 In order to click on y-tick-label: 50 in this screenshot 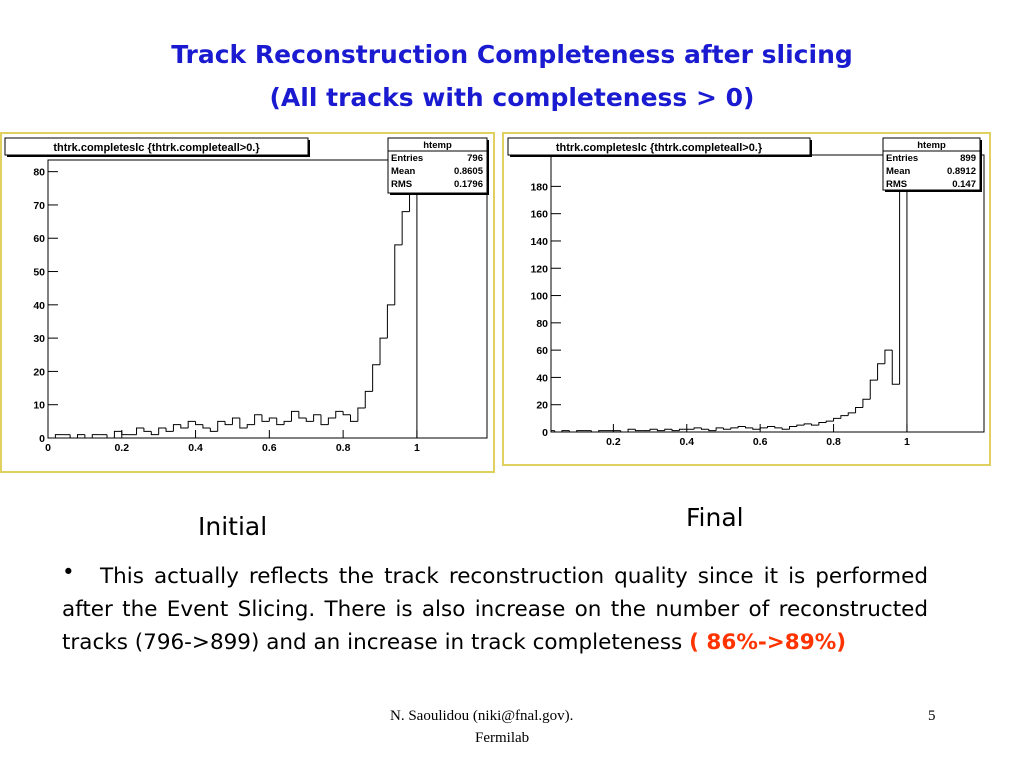, I will do `click(39, 273)`.